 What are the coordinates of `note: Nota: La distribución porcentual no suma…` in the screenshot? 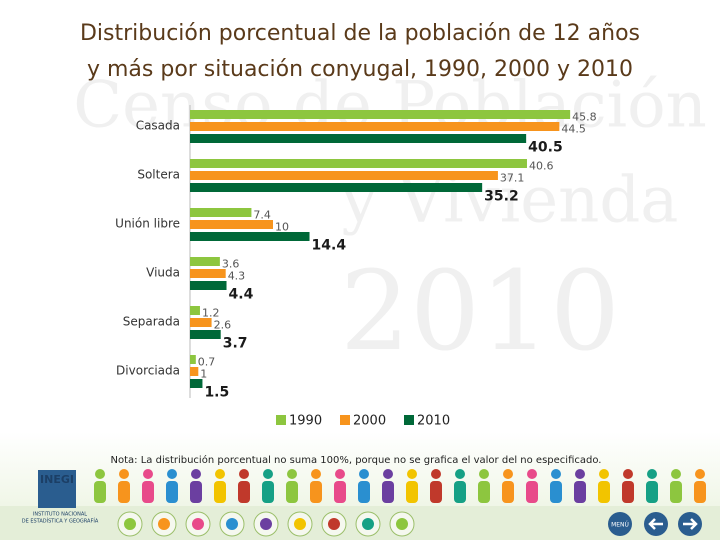 It's located at (356, 460).